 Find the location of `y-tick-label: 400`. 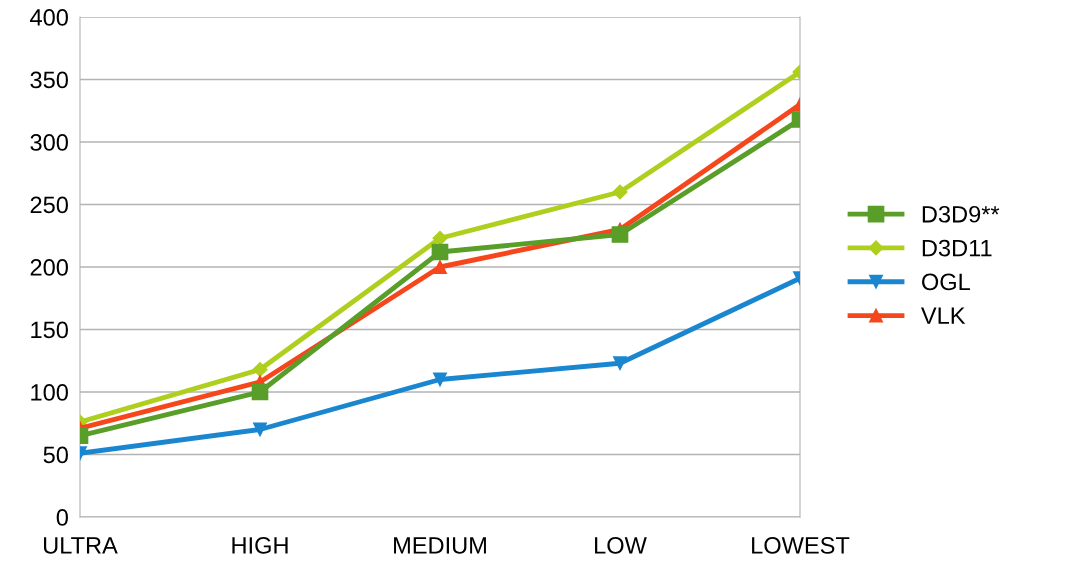

y-tick-label: 400 is located at coordinates (49, 17).